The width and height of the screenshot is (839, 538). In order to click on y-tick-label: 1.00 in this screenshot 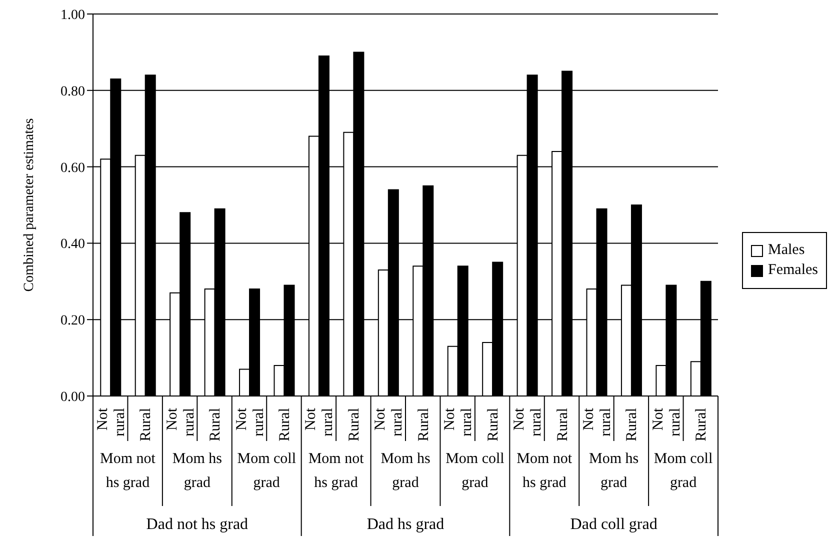, I will do `click(72, 15)`.